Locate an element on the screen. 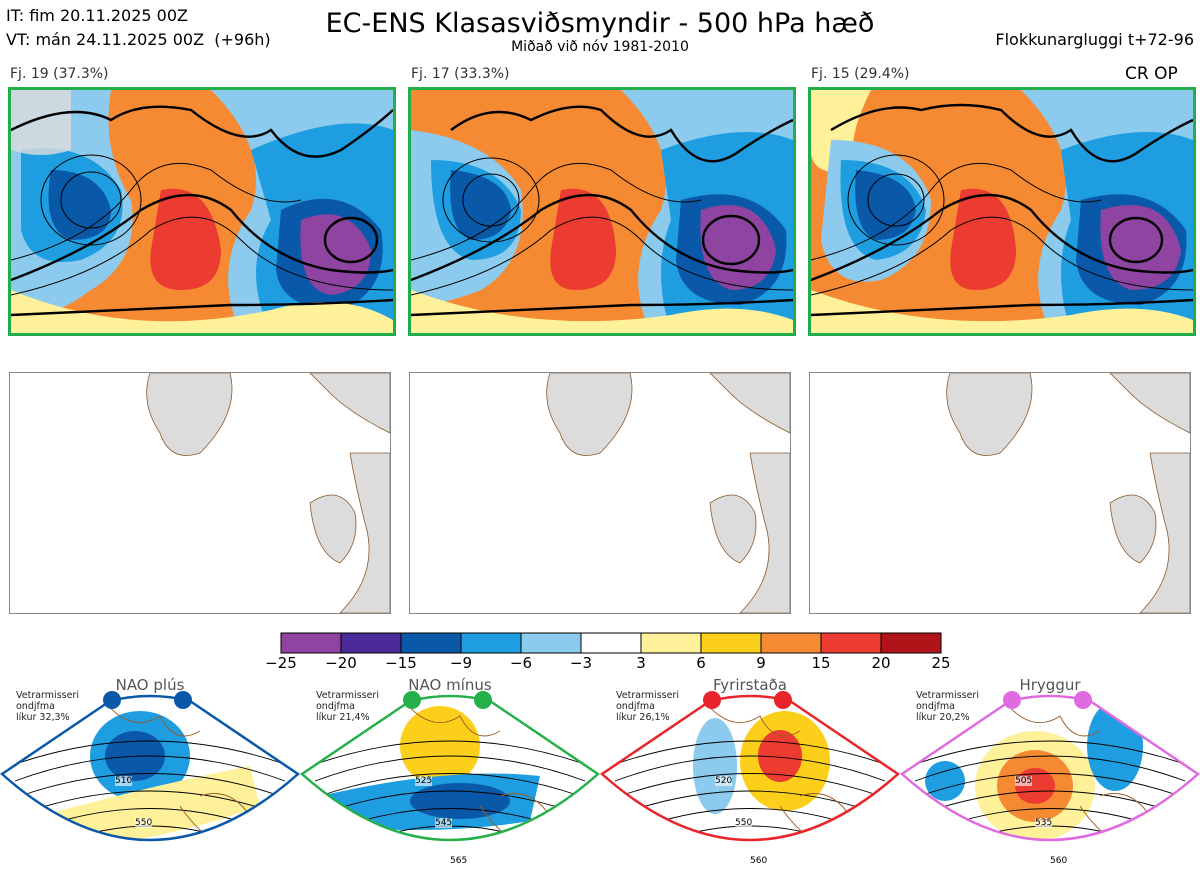  empty-map-2-svg is located at coordinates (668, 493).